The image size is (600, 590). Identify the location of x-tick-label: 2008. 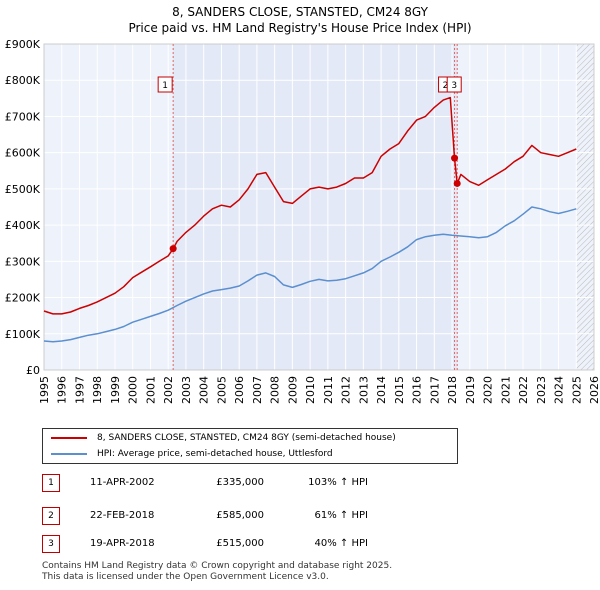
(275, 390).